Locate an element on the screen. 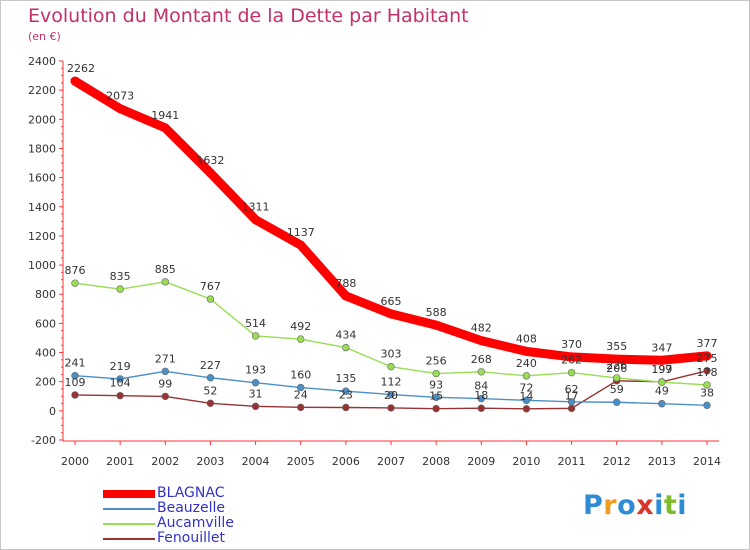 This screenshot has width=750, height=550. data-label: 241 is located at coordinates (75, 363).